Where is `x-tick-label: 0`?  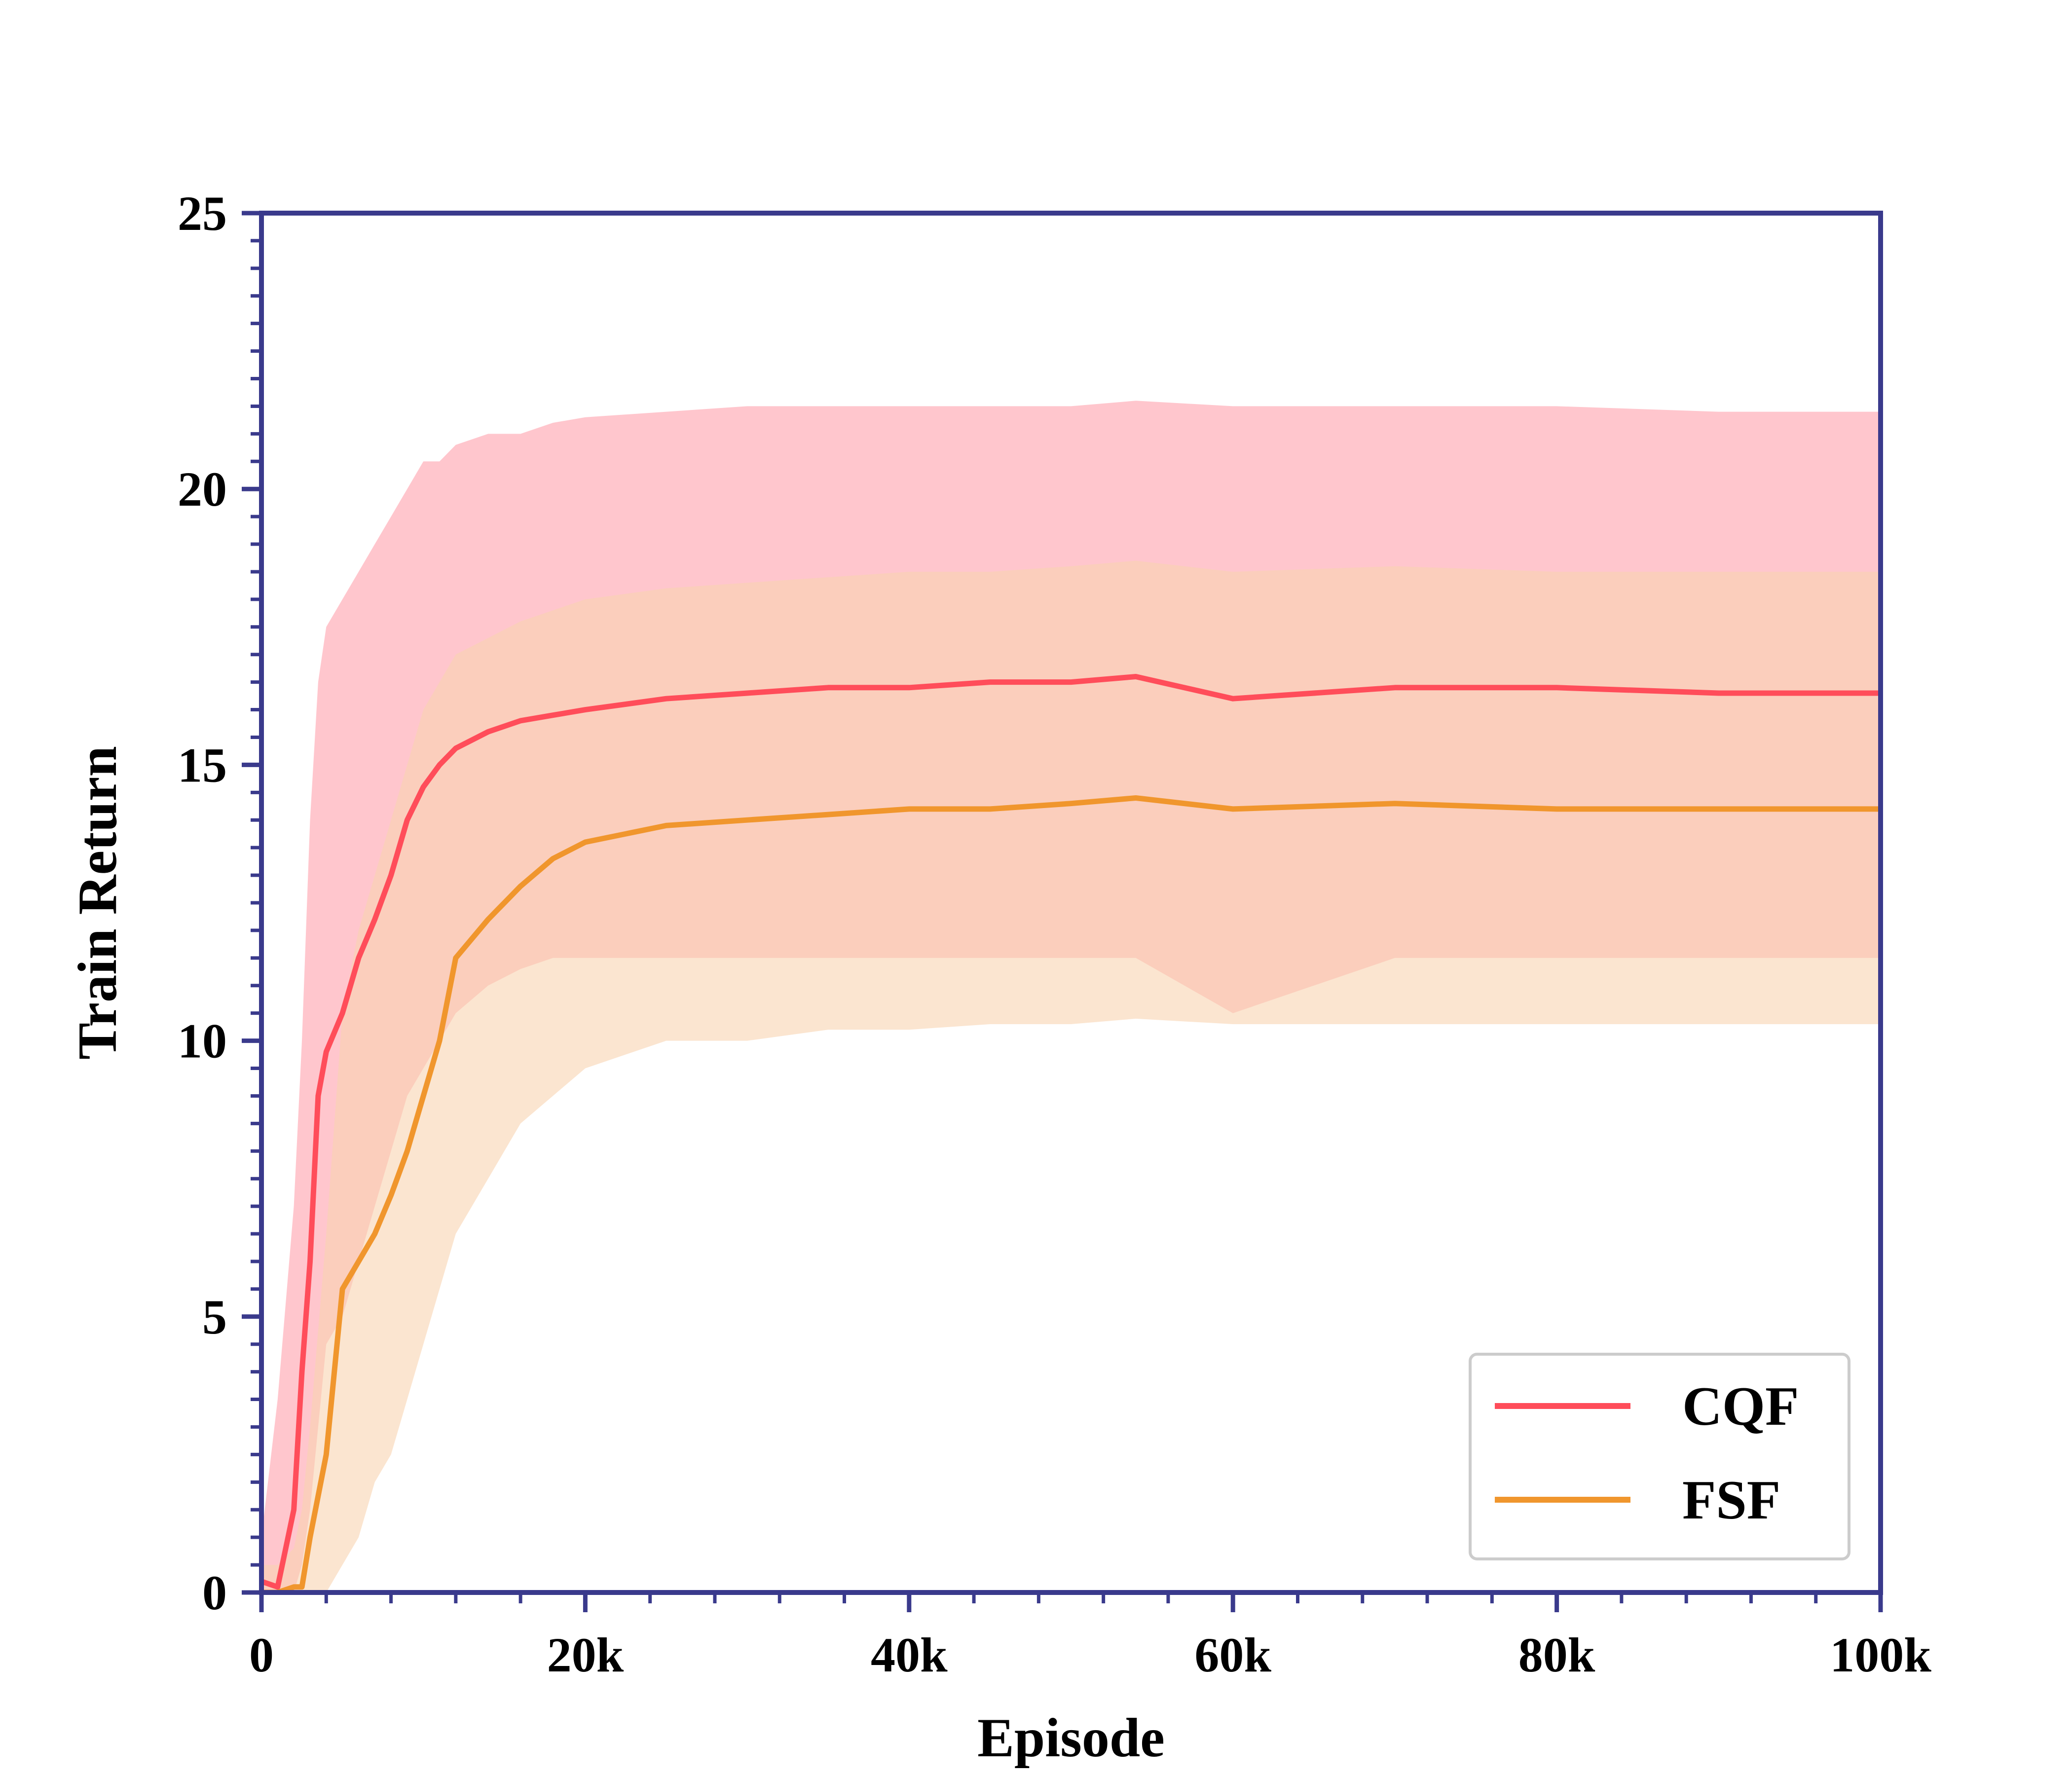 x-tick-label: 0 is located at coordinates (261, 1655).